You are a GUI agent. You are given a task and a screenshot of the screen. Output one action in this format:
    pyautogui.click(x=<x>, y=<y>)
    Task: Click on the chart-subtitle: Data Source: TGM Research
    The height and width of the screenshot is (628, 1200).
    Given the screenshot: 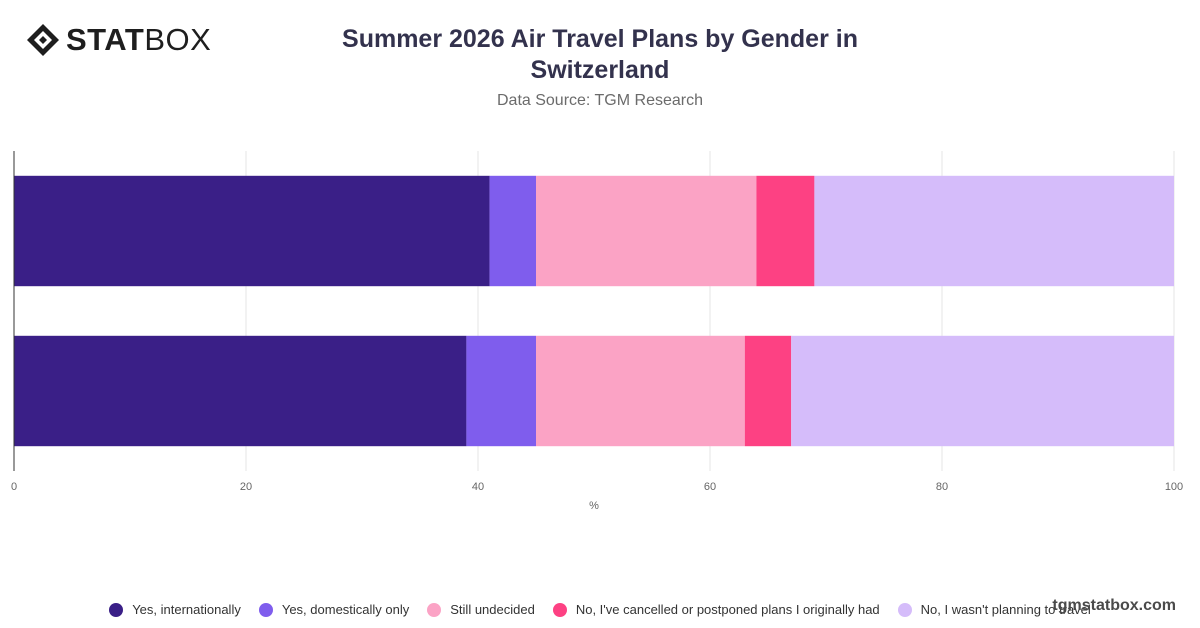 What is the action you would take?
    pyautogui.click(x=599, y=100)
    